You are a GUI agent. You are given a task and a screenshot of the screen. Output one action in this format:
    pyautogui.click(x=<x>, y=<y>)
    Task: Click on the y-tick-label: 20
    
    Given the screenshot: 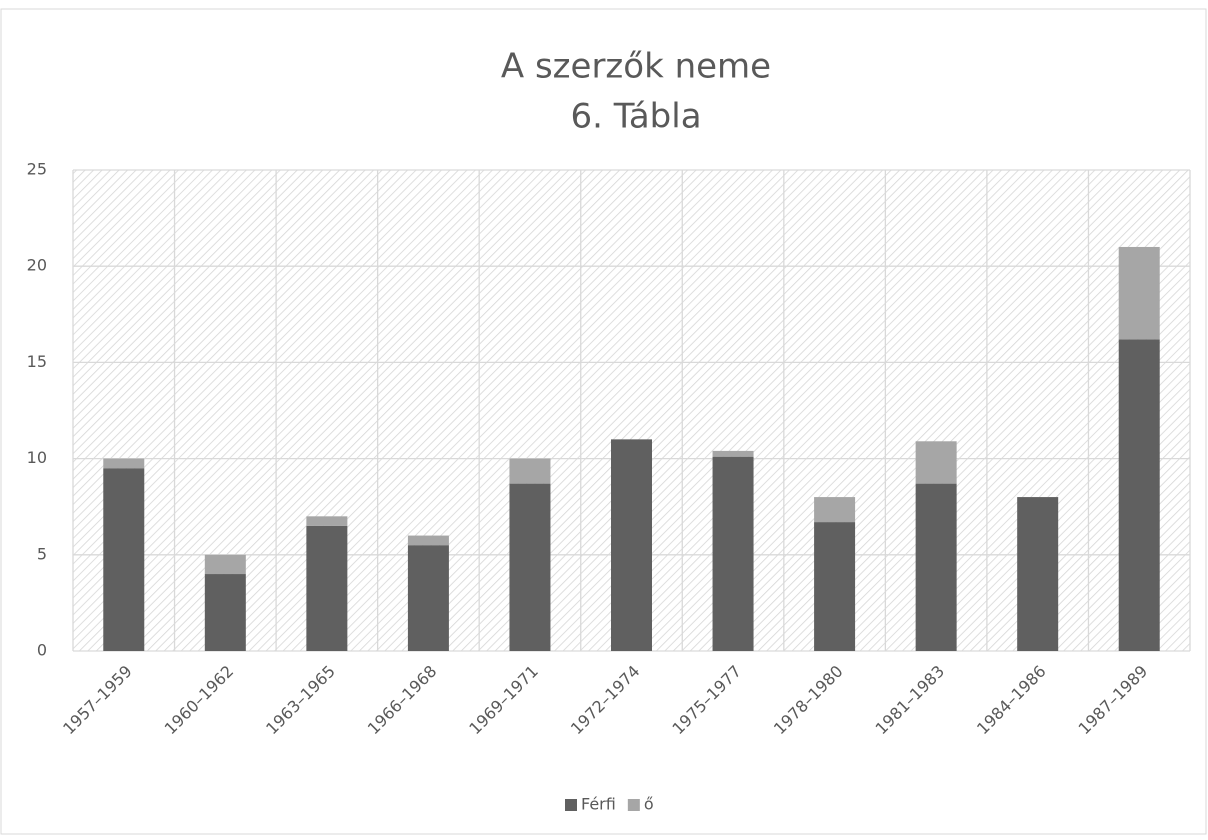 What is the action you would take?
    pyautogui.click(x=37, y=265)
    